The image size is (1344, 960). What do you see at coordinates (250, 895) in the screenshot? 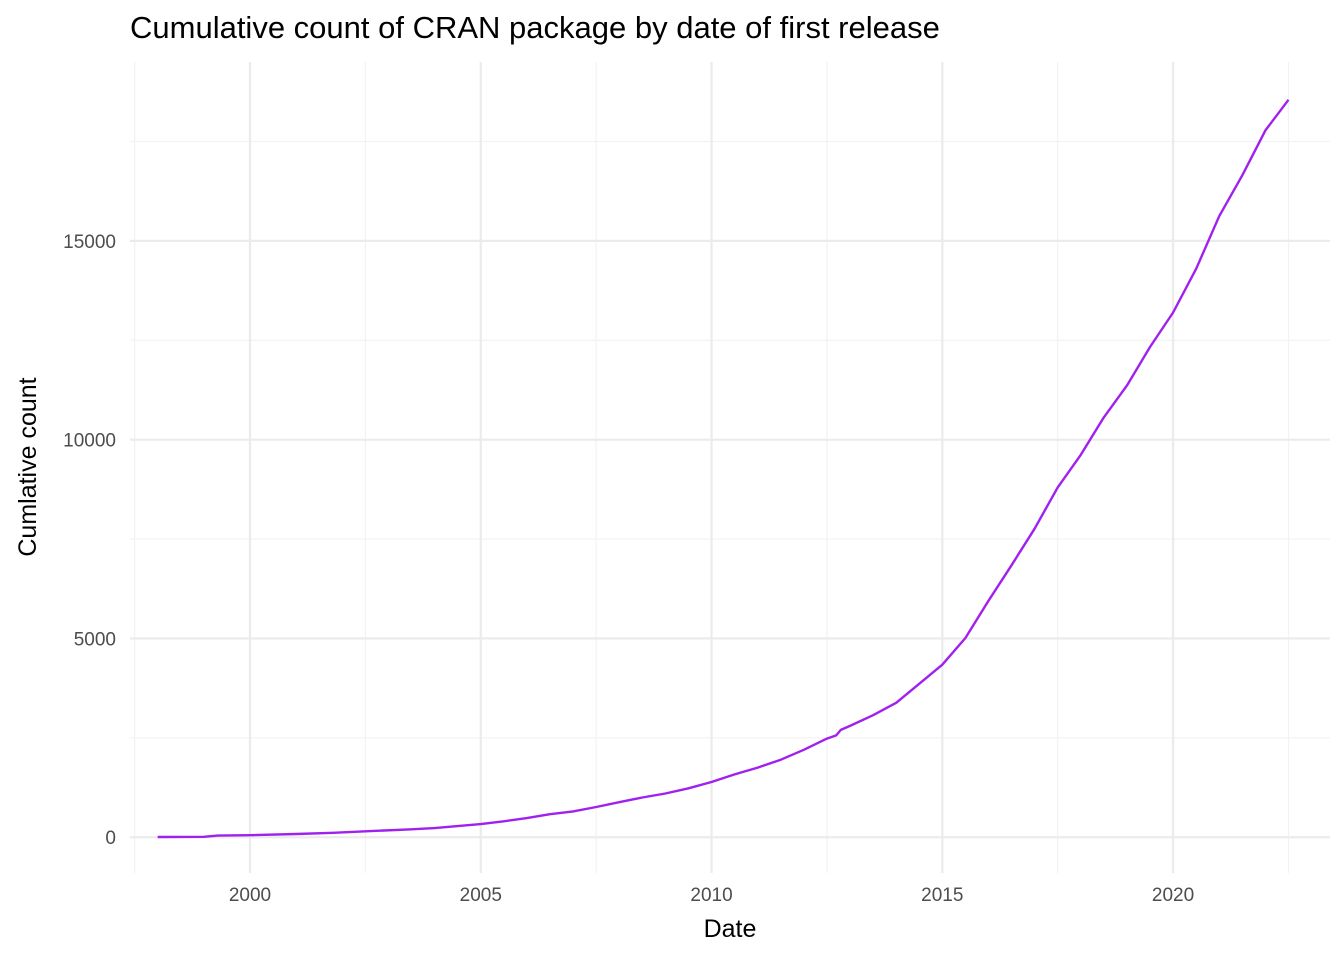
I see `x-tick-label: 2000` at bounding box center [250, 895].